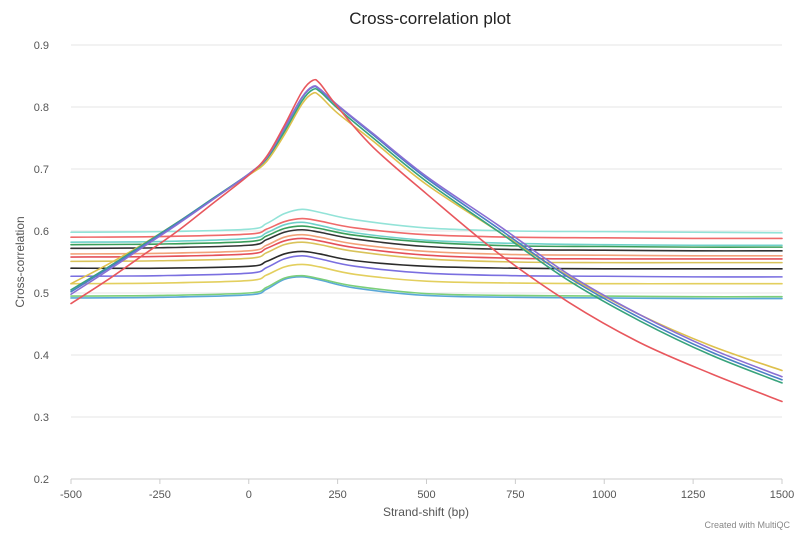  Describe the element at coordinates (249, 495) in the screenshot. I see `x-tick-label: 0` at that location.